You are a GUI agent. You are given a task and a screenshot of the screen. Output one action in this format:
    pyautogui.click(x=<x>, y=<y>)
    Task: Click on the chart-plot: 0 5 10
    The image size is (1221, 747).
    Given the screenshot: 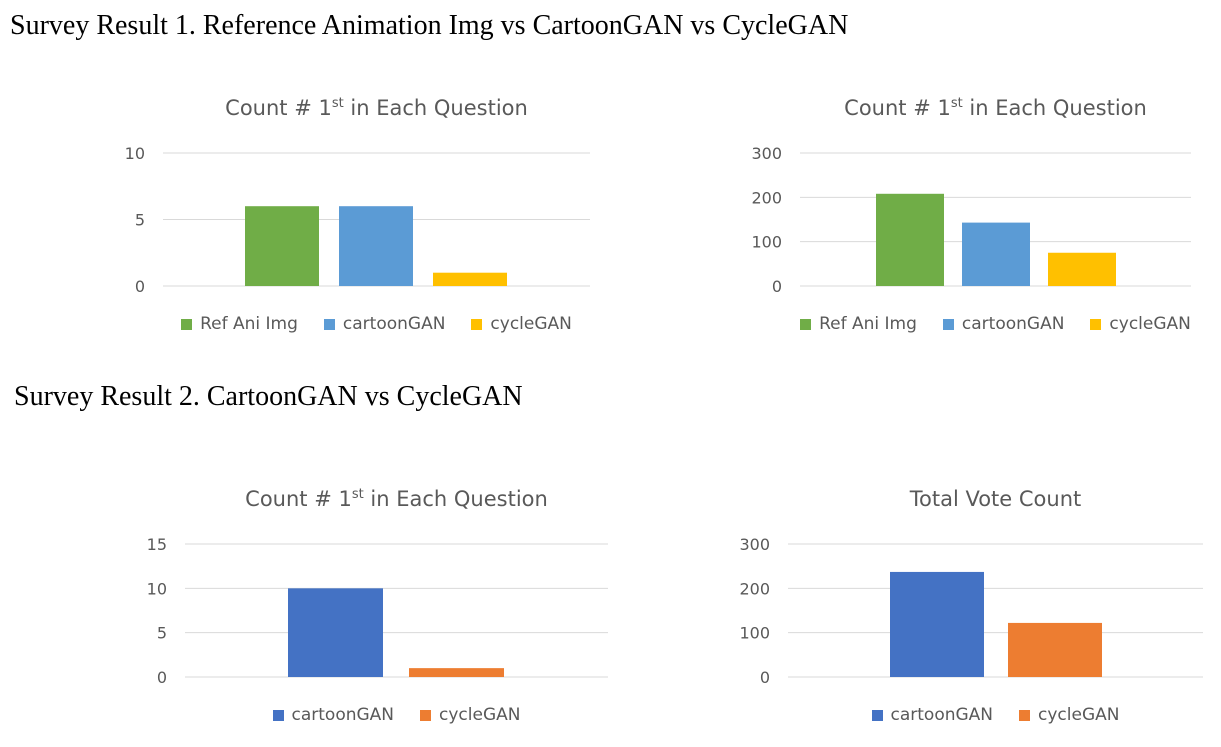 What is the action you would take?
    pyautogui.click(x=357, y=220)
    